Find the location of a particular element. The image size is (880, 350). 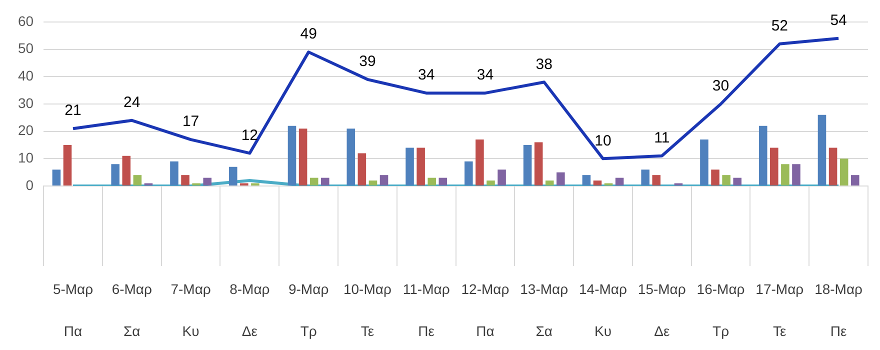

y-tick-label: 50 is located at coordinates (26, 48).